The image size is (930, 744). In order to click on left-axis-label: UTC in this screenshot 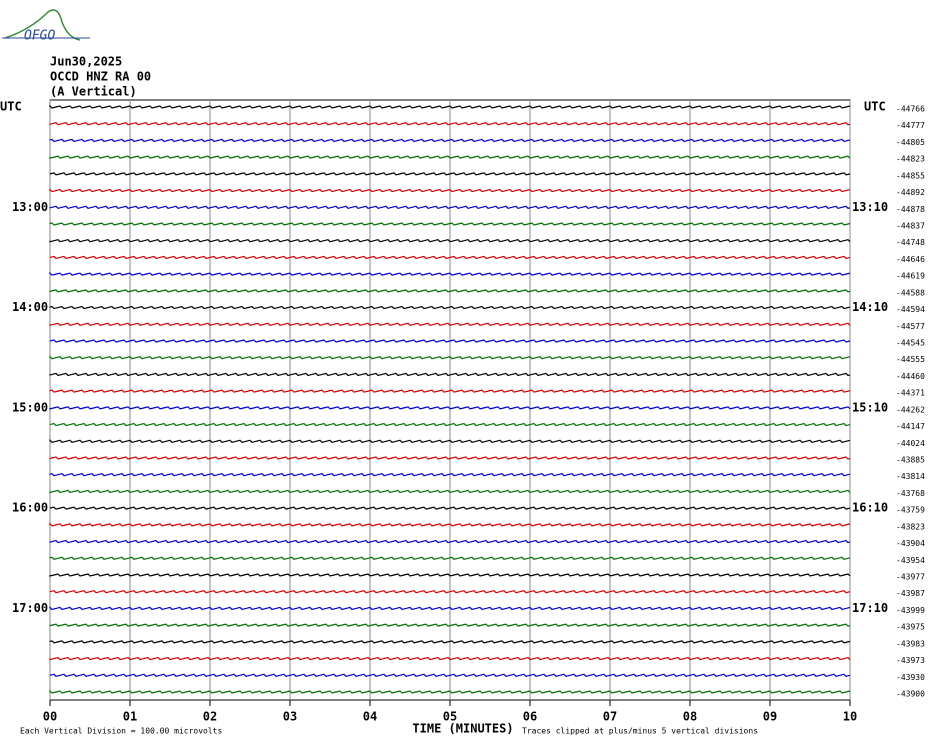, I will do `click(11, 107)`.